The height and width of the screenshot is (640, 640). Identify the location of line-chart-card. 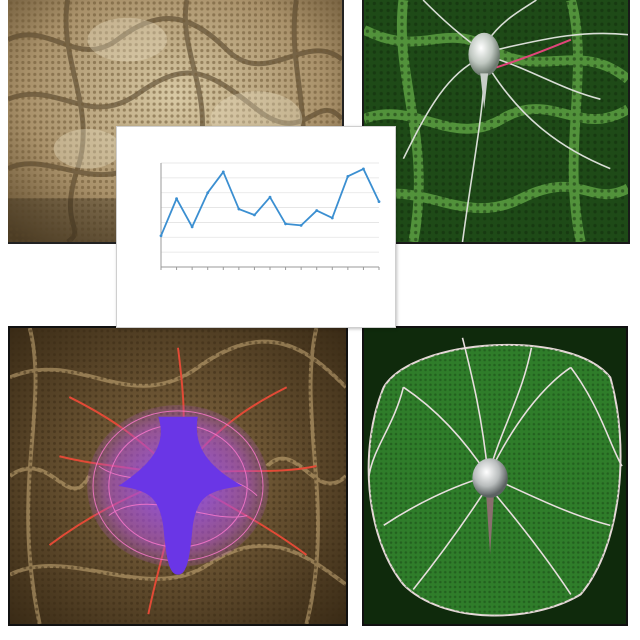
(256, 227).